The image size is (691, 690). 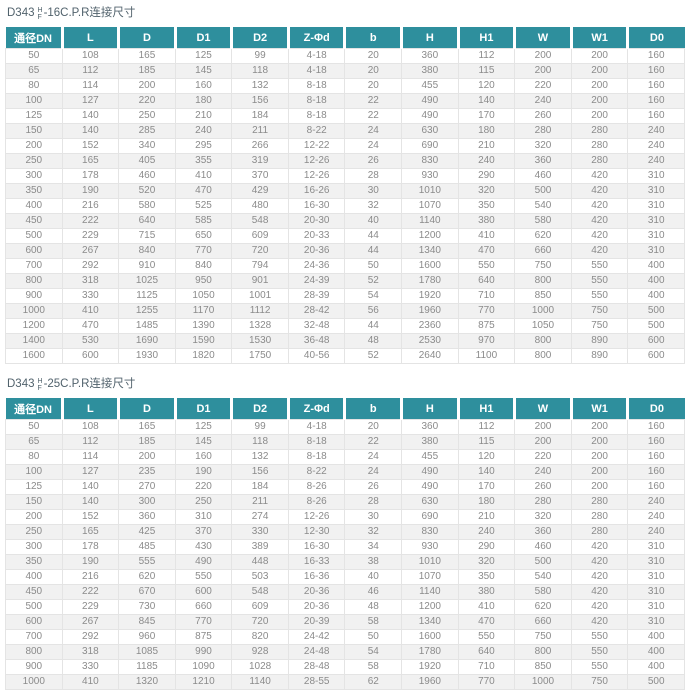 What do you see at coordinates (373, 427) in the screenshot?
I see `table-cell: 20` at bounding box center [373, 427].